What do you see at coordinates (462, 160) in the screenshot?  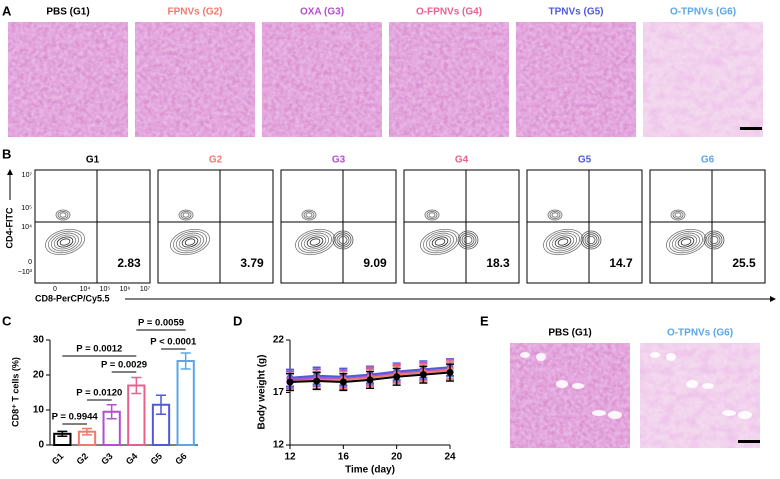 I see `plot-title: G4` at bounding box center [462, 160].